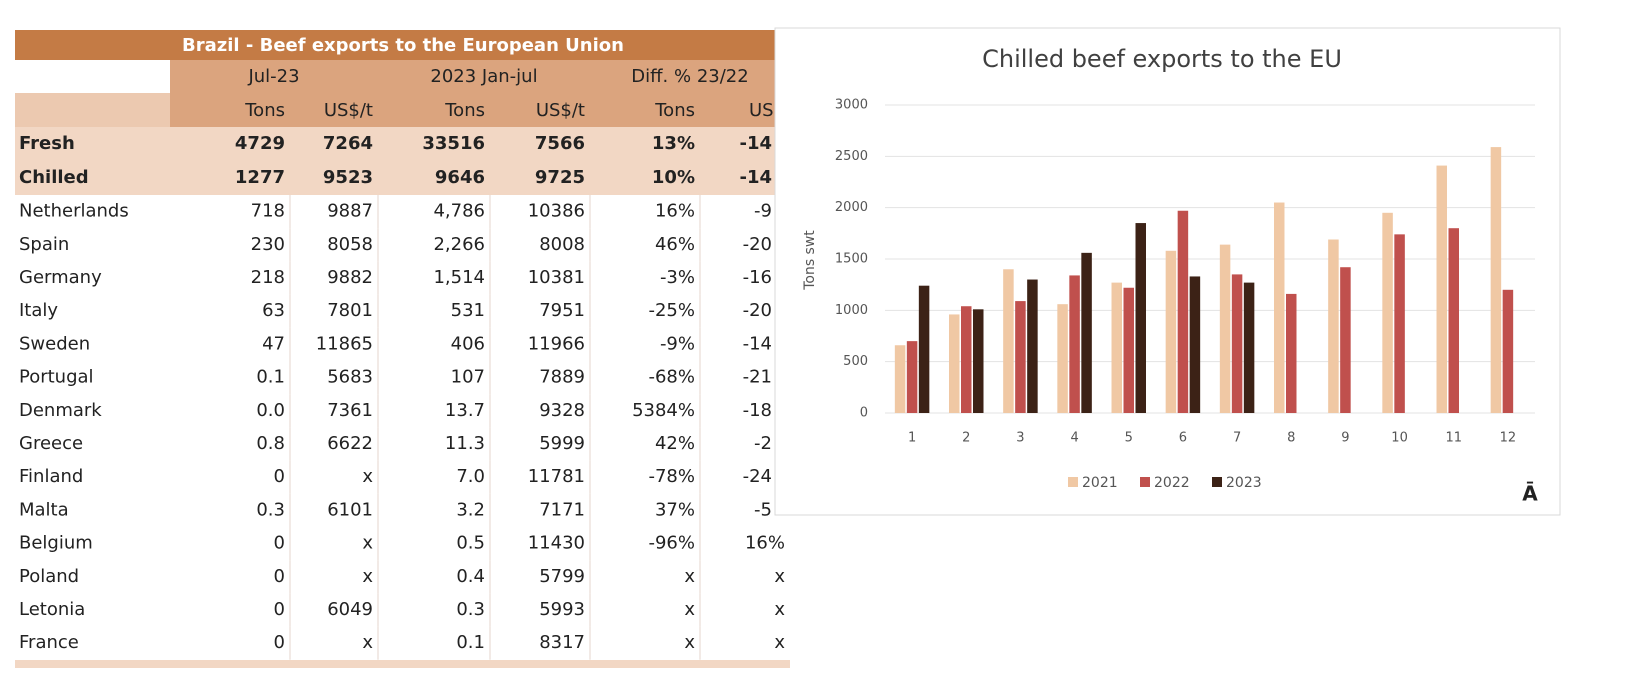 The width and height of the screenshot is (1648, 698). I want to click on table-cell: 5799, so click(562, 576).